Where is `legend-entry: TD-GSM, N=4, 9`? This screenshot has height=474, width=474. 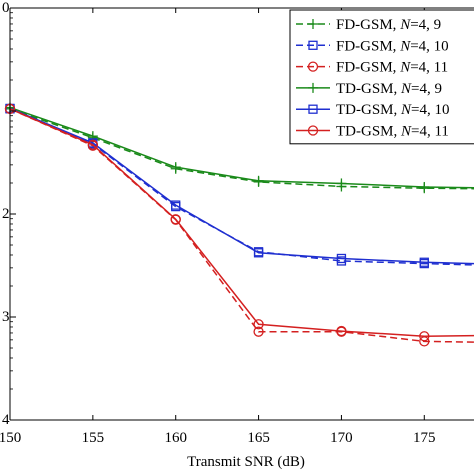 legend-entry: TD-GSM, N=4, 9 is located at coordinates (369, 89).